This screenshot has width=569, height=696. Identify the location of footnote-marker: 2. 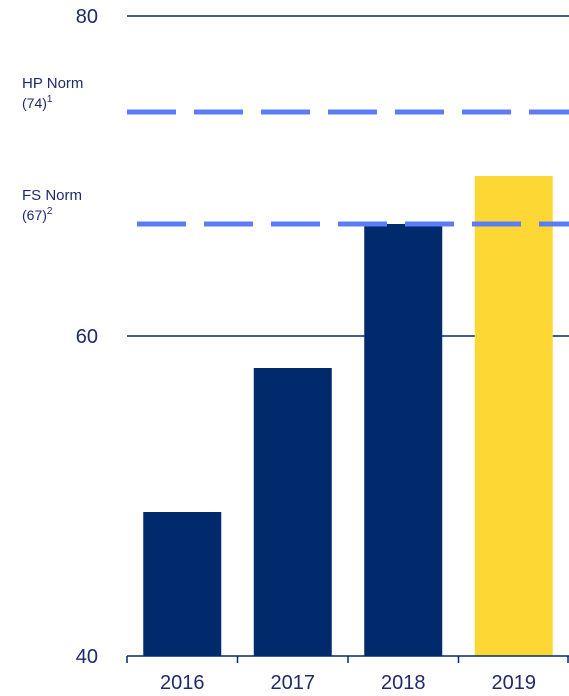
(50, 211).